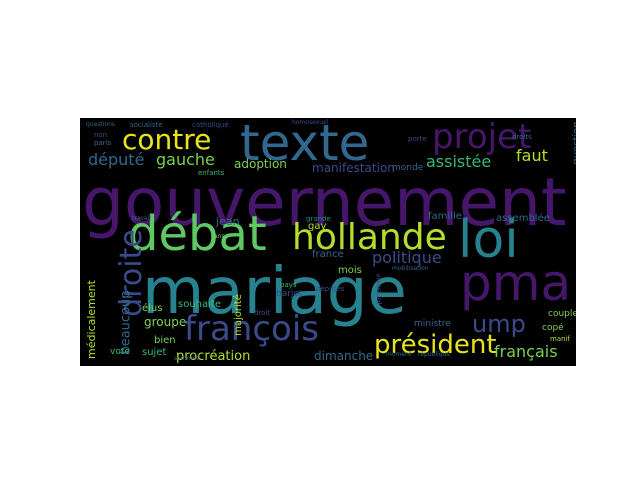 Image resolution: width=640 pixels, height=480 pixels. I want to click on word-socialiste: socialiste, so click(146, 125).